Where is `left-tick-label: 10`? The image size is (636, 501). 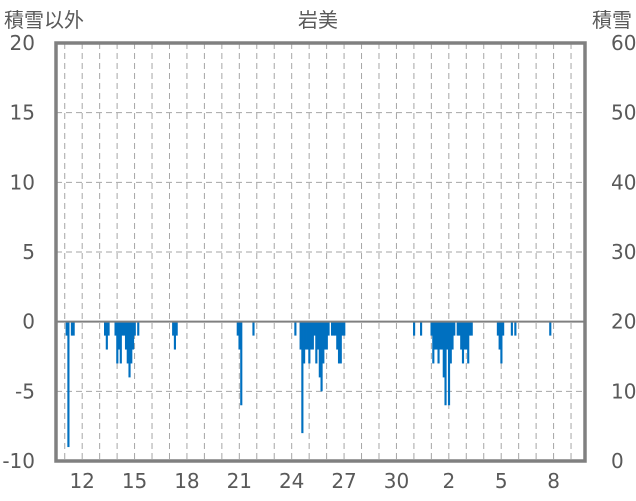
left-tick-label: 10 is located at coordinates (22, 182).